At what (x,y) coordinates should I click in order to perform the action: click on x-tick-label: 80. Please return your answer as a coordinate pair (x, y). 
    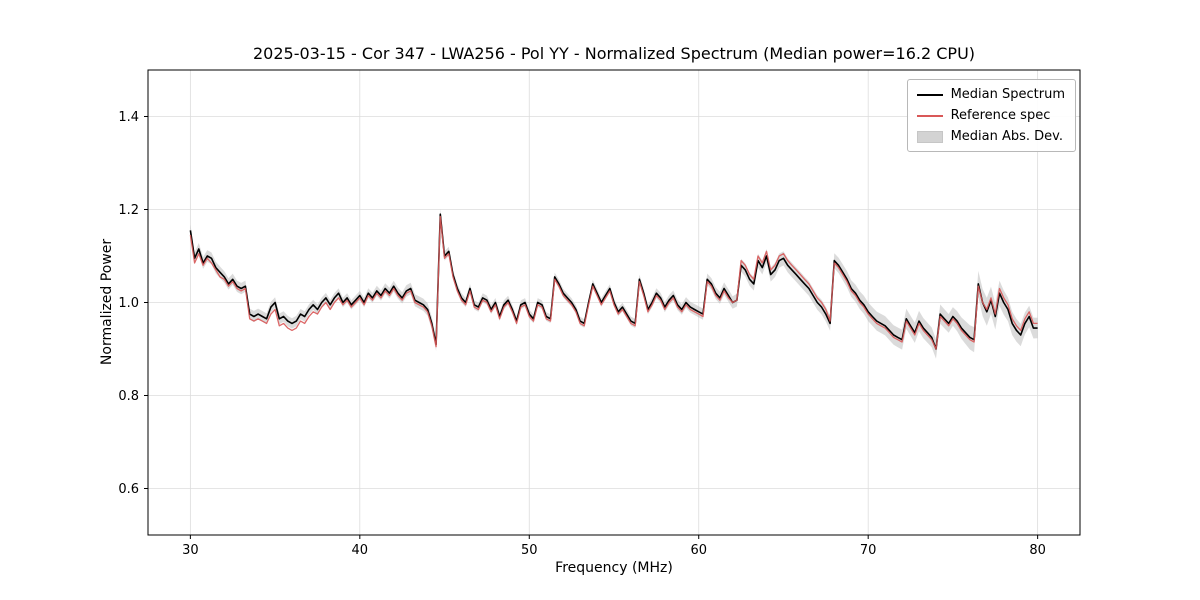
    Looking at the image, I should click on (1037, 550).